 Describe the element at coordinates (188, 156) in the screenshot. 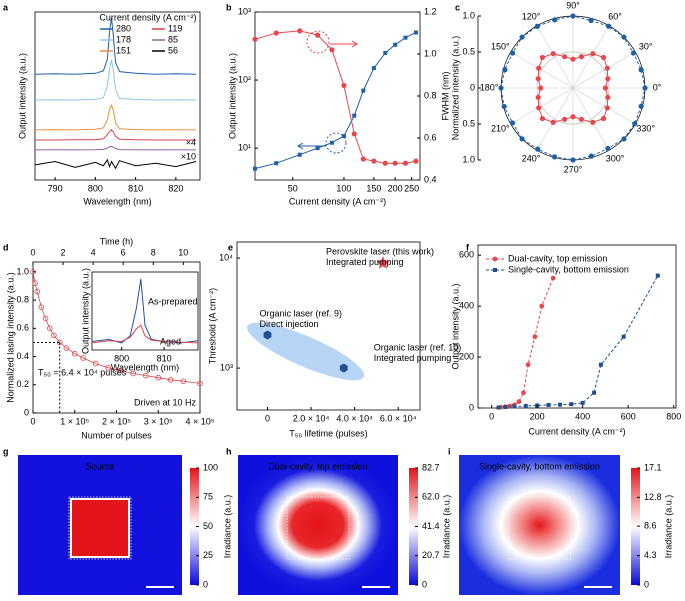

I see `annotation: ×10` at that location.